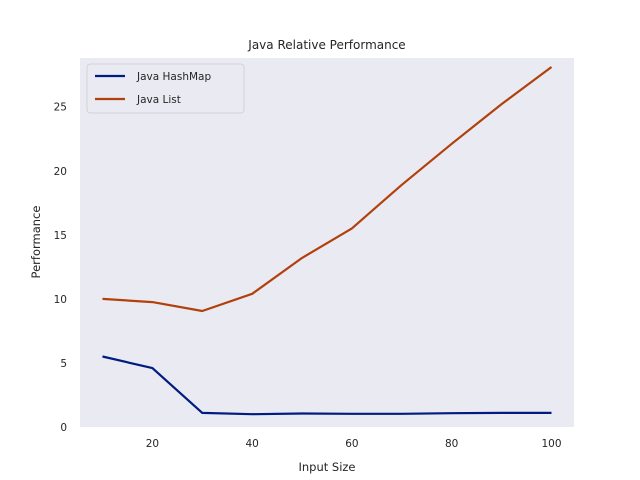  I want to click on x-axis-label: Input Size, so click(326, 467).